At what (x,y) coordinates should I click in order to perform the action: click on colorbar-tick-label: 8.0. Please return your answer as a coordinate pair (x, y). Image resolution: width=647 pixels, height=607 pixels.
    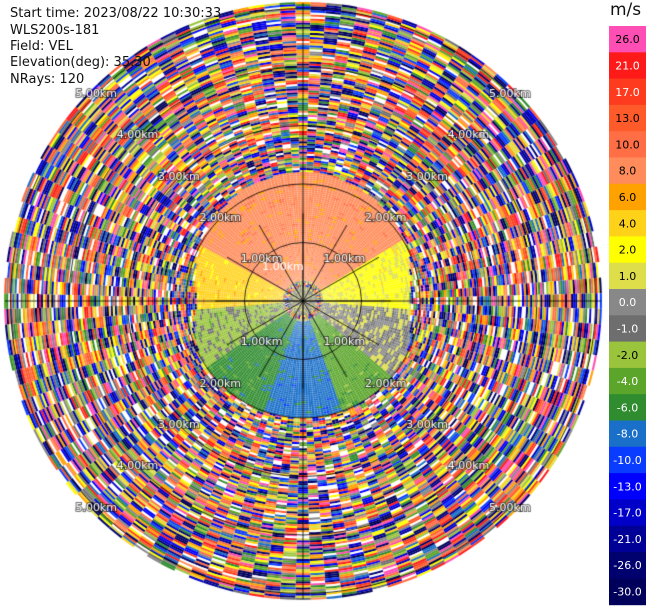
    Looking at the image, I should click on (628, 171).